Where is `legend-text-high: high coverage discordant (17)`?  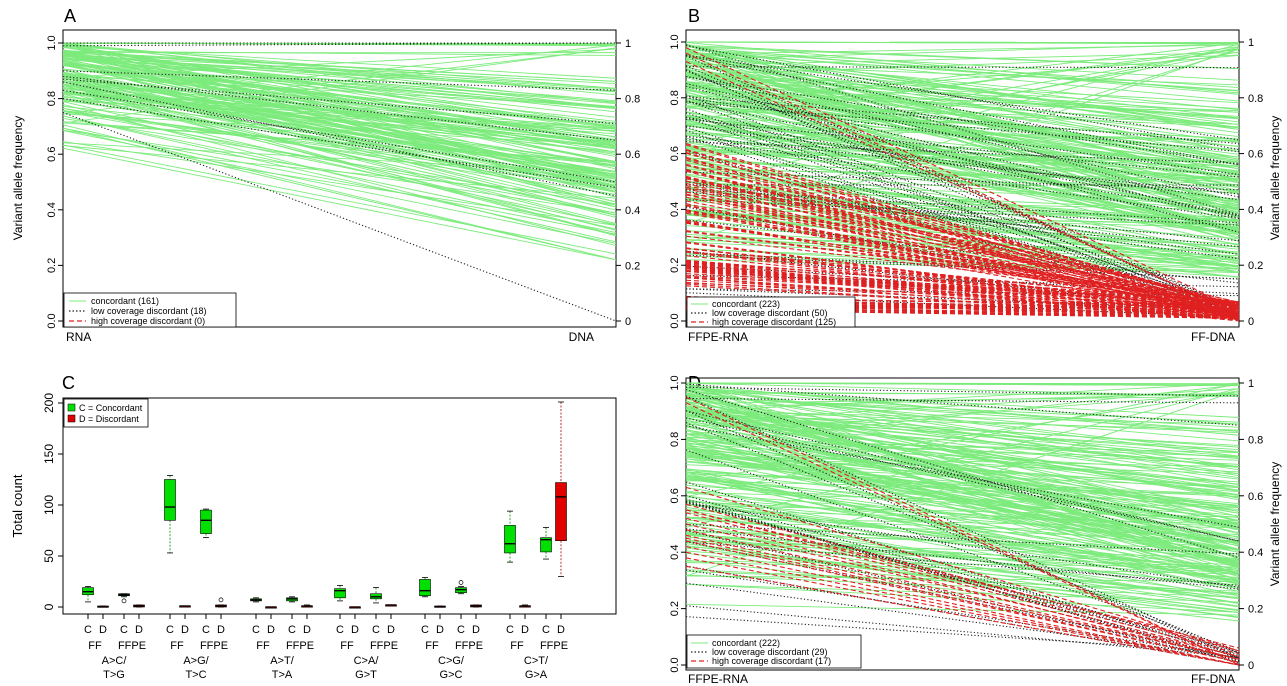 legend-text-high: high coverage discordant (17) is located at coordinates (771, 661).